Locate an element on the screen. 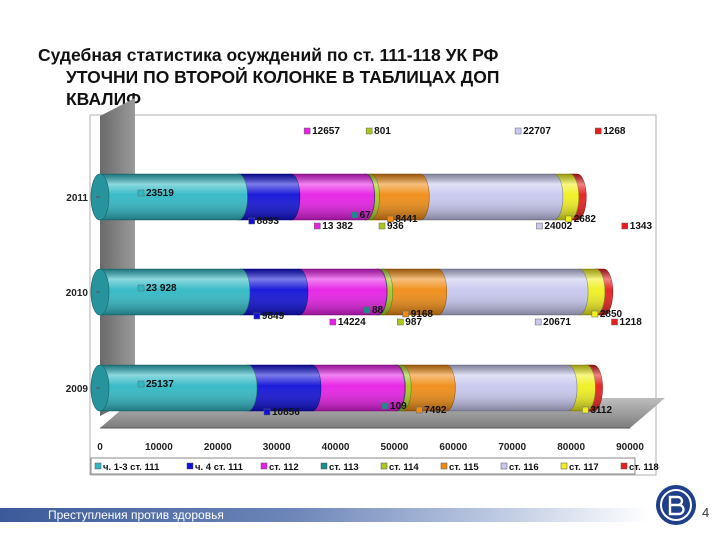  data-label-2010-6: 9168 is located at coordinates (422, 314).